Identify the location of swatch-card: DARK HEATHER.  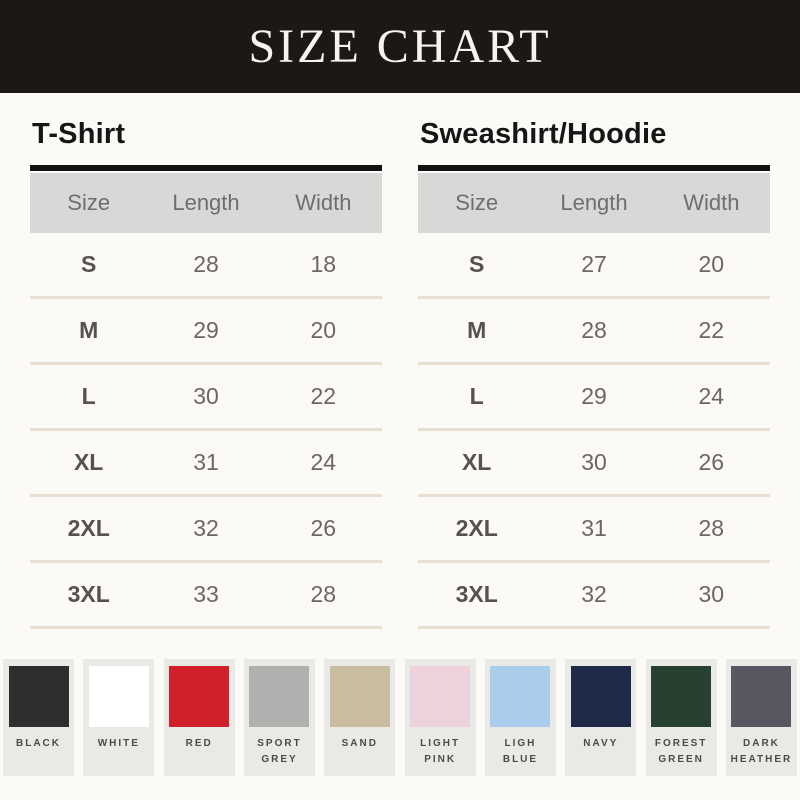
(761, 717).